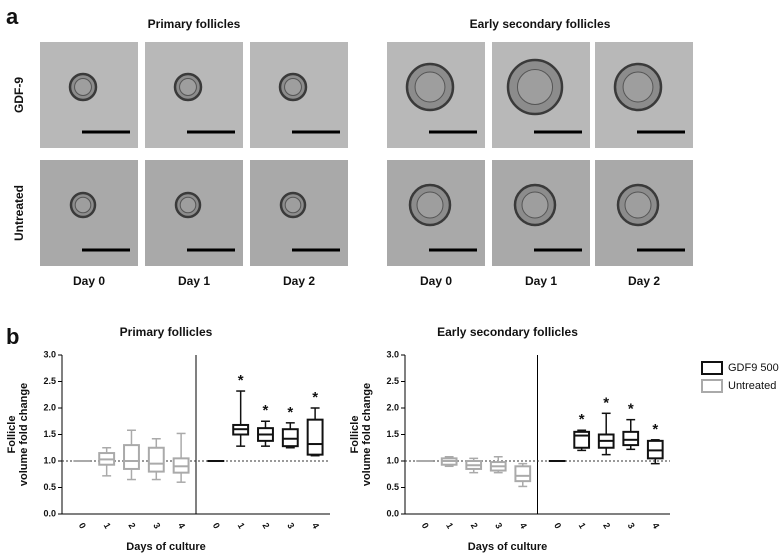 This screenshot has width=780, height=555. What do you see at coordinates (540, 24) in the screenshot?
I see `group-title: Early secondary follicles` at bounding box center [540, 24].